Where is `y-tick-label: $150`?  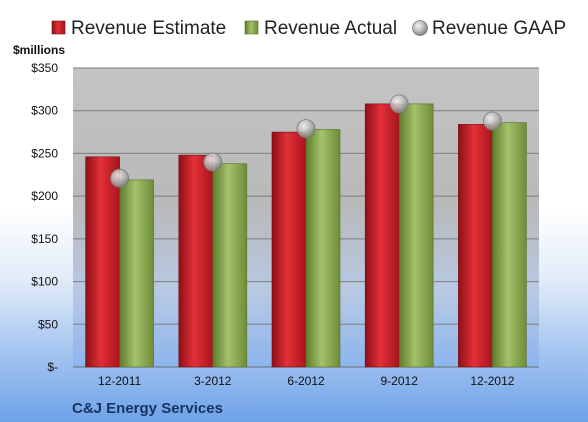
y-tick-label: $150 is located at coordinates (44, 239).